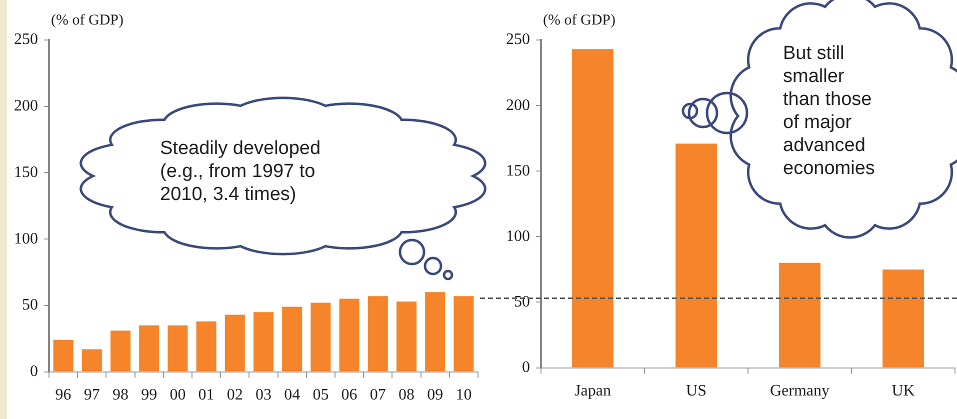  What do you see at coordinates (92, 395) in the screenshot?
I see `x-tick-label: 97` at bounding box center [92, 395].